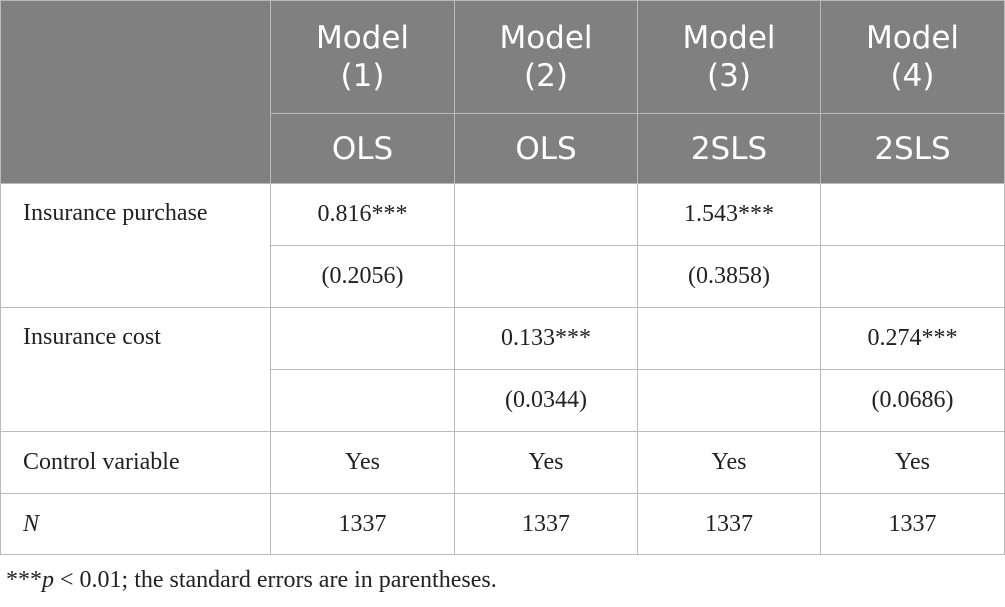  What do you see at coordinates (135, 369) in the screenshot?
I see `row-label-insurance-cost: Insurance cost` at bounding box center [135, 369].